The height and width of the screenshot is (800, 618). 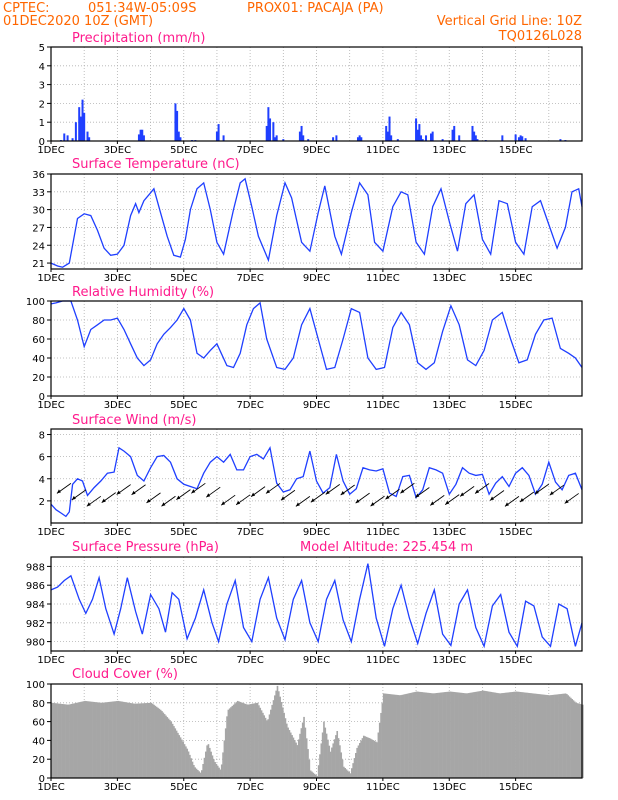 What do you see at coordinates (383, 150) in the screenshot?
I see `precipitation-x-tick-label: 11DEC` at bounding box center [383, 150].